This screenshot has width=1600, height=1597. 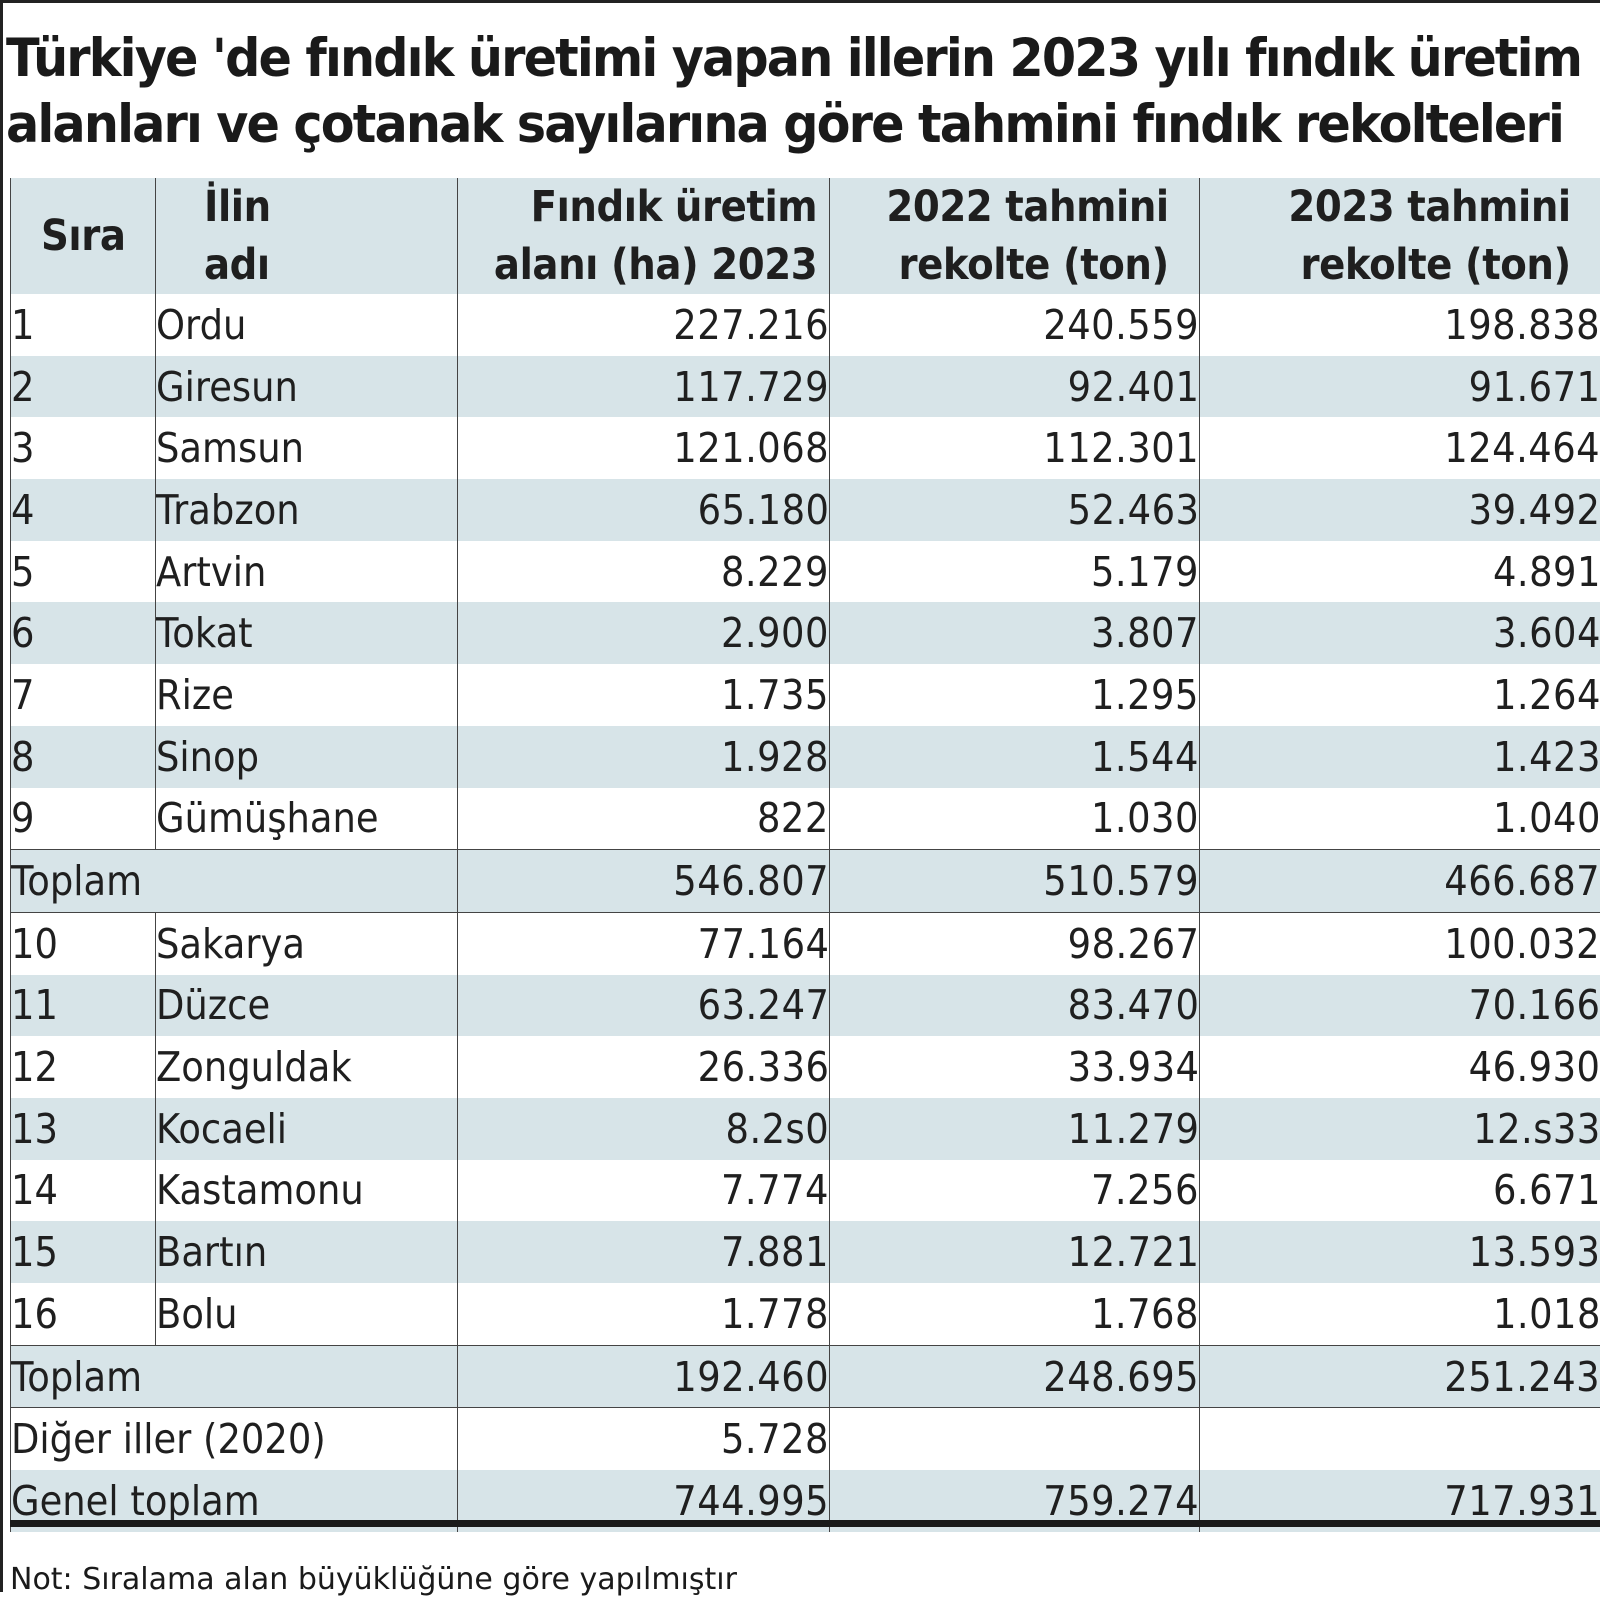 I want to click on rank-cell: 2, so click(x=83, y=387).